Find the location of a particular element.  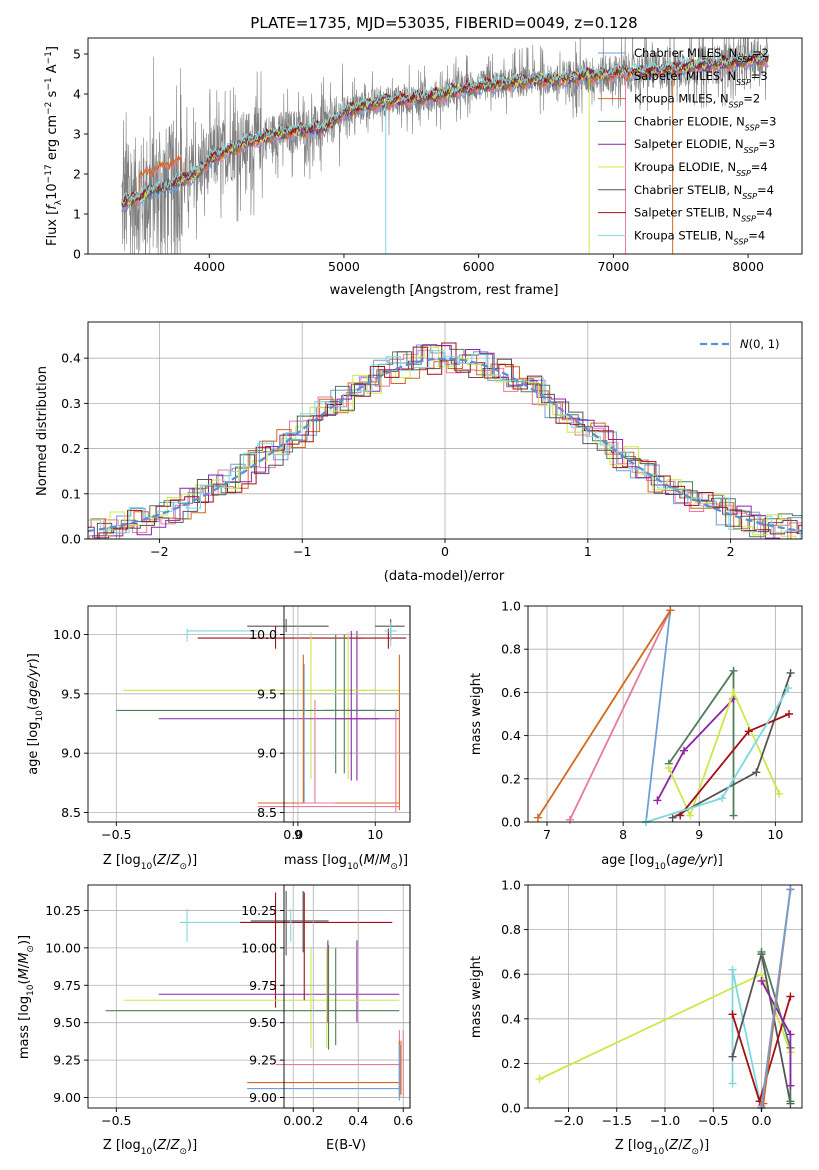

weight_vs_z-marker-kroupa_miles is located at coordinates (763, 1103).